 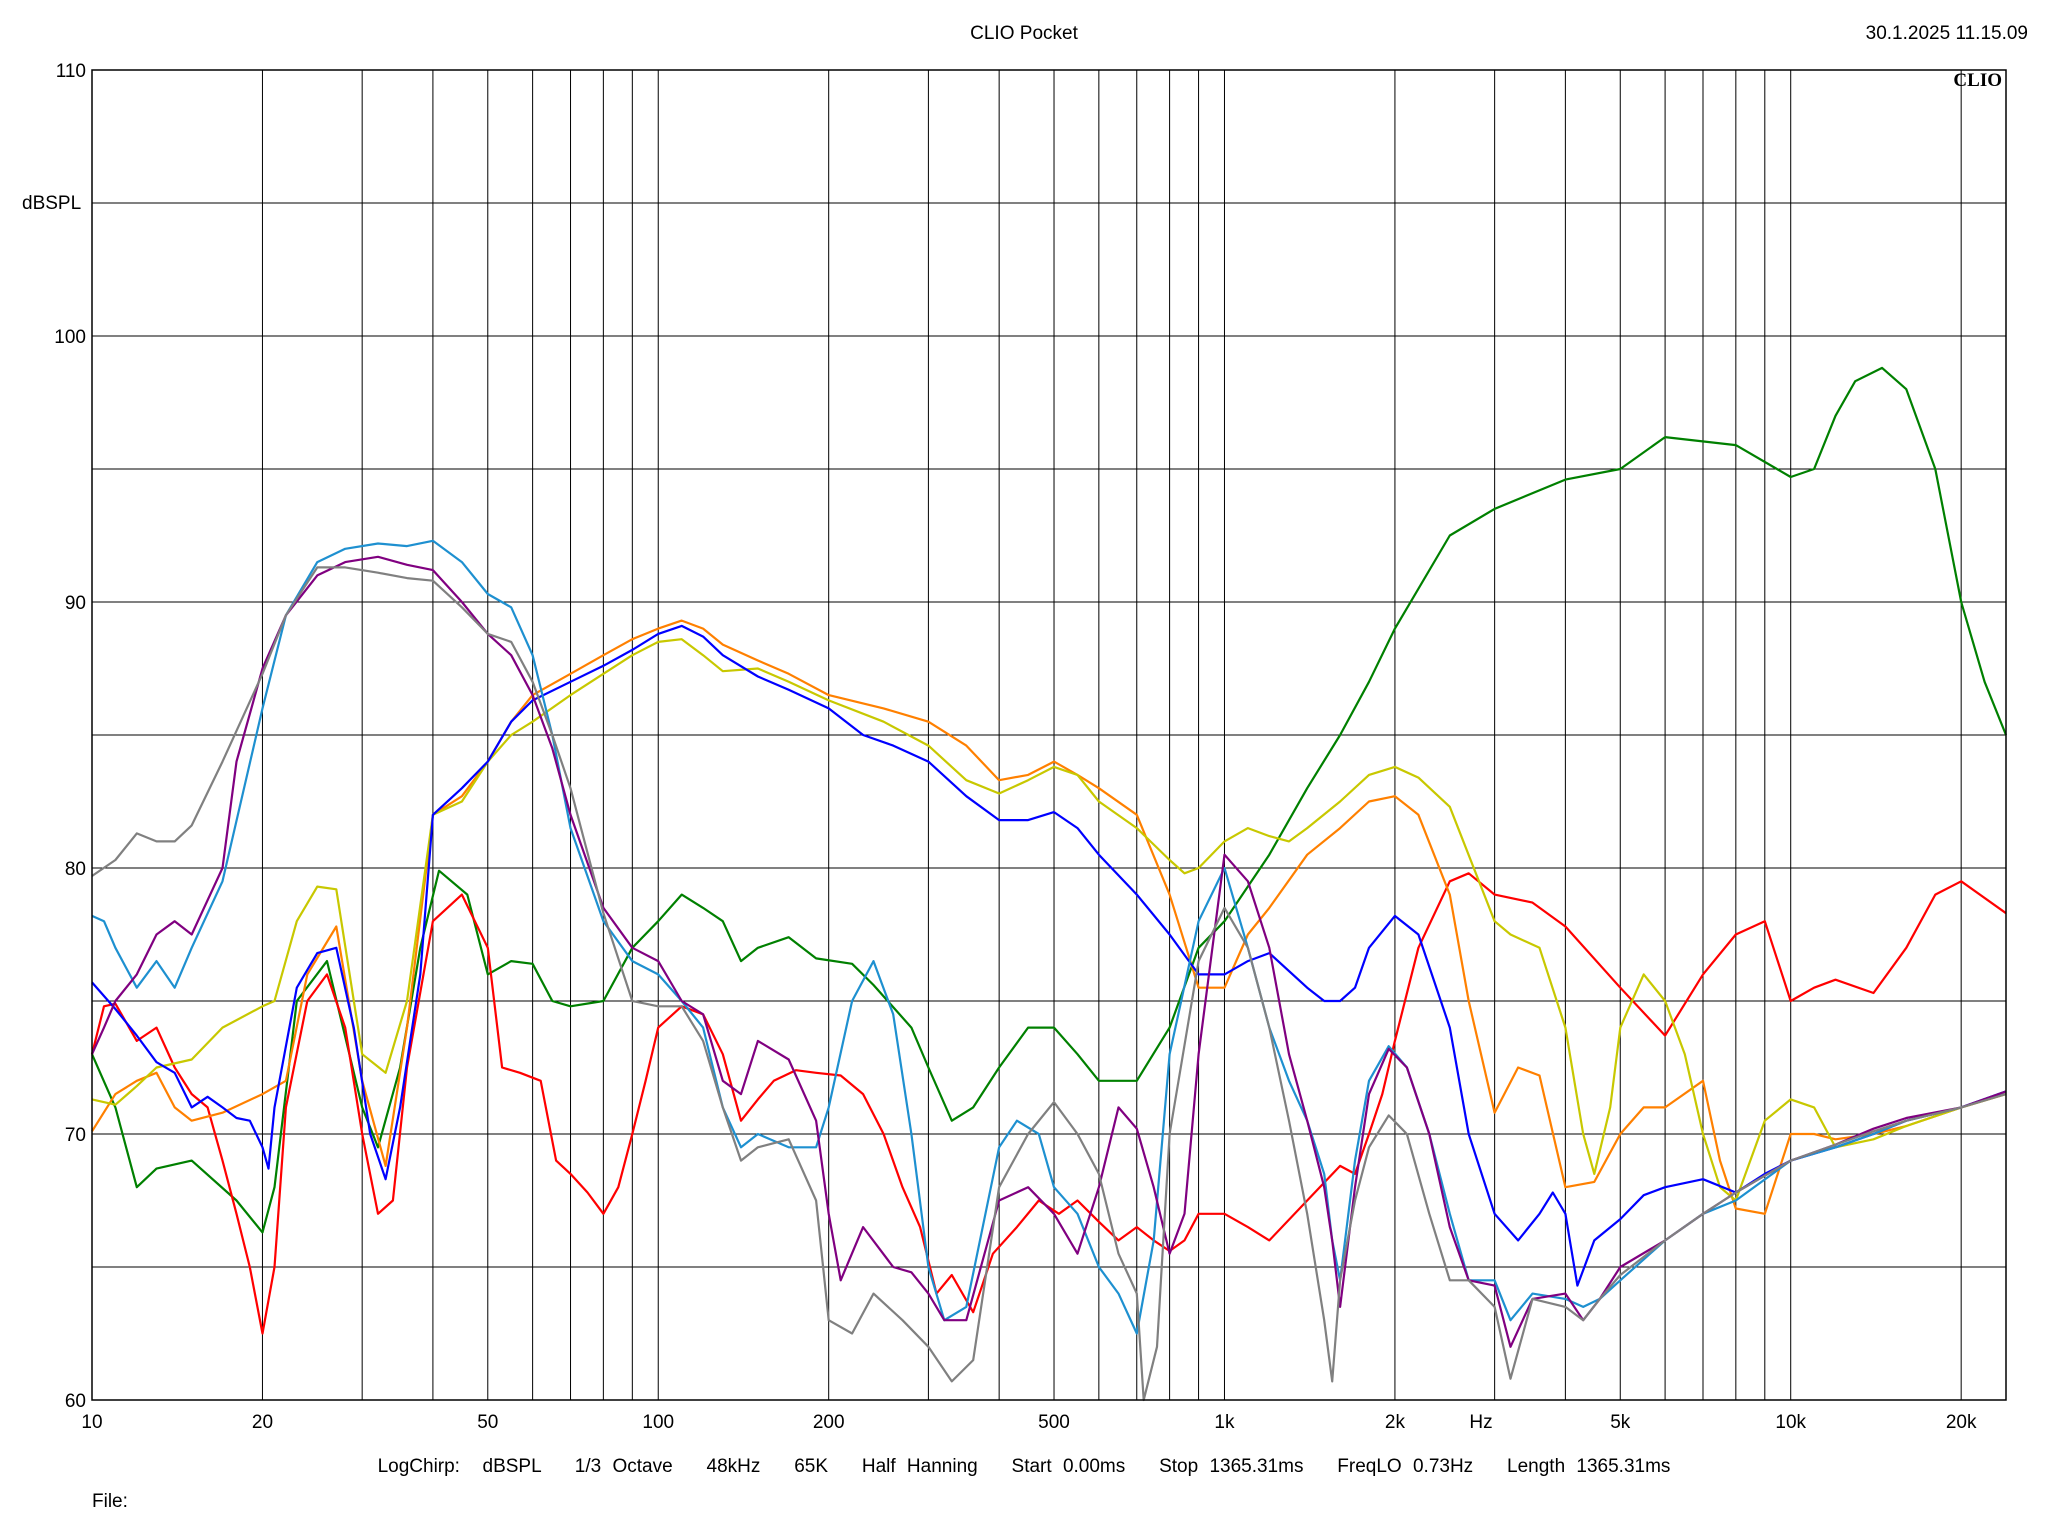 What do you see at coordinates (1946, 33) in the screenshot?
I see `timestamp: 30.1.2025 11.15.09` at bounding box center [1946, 33].